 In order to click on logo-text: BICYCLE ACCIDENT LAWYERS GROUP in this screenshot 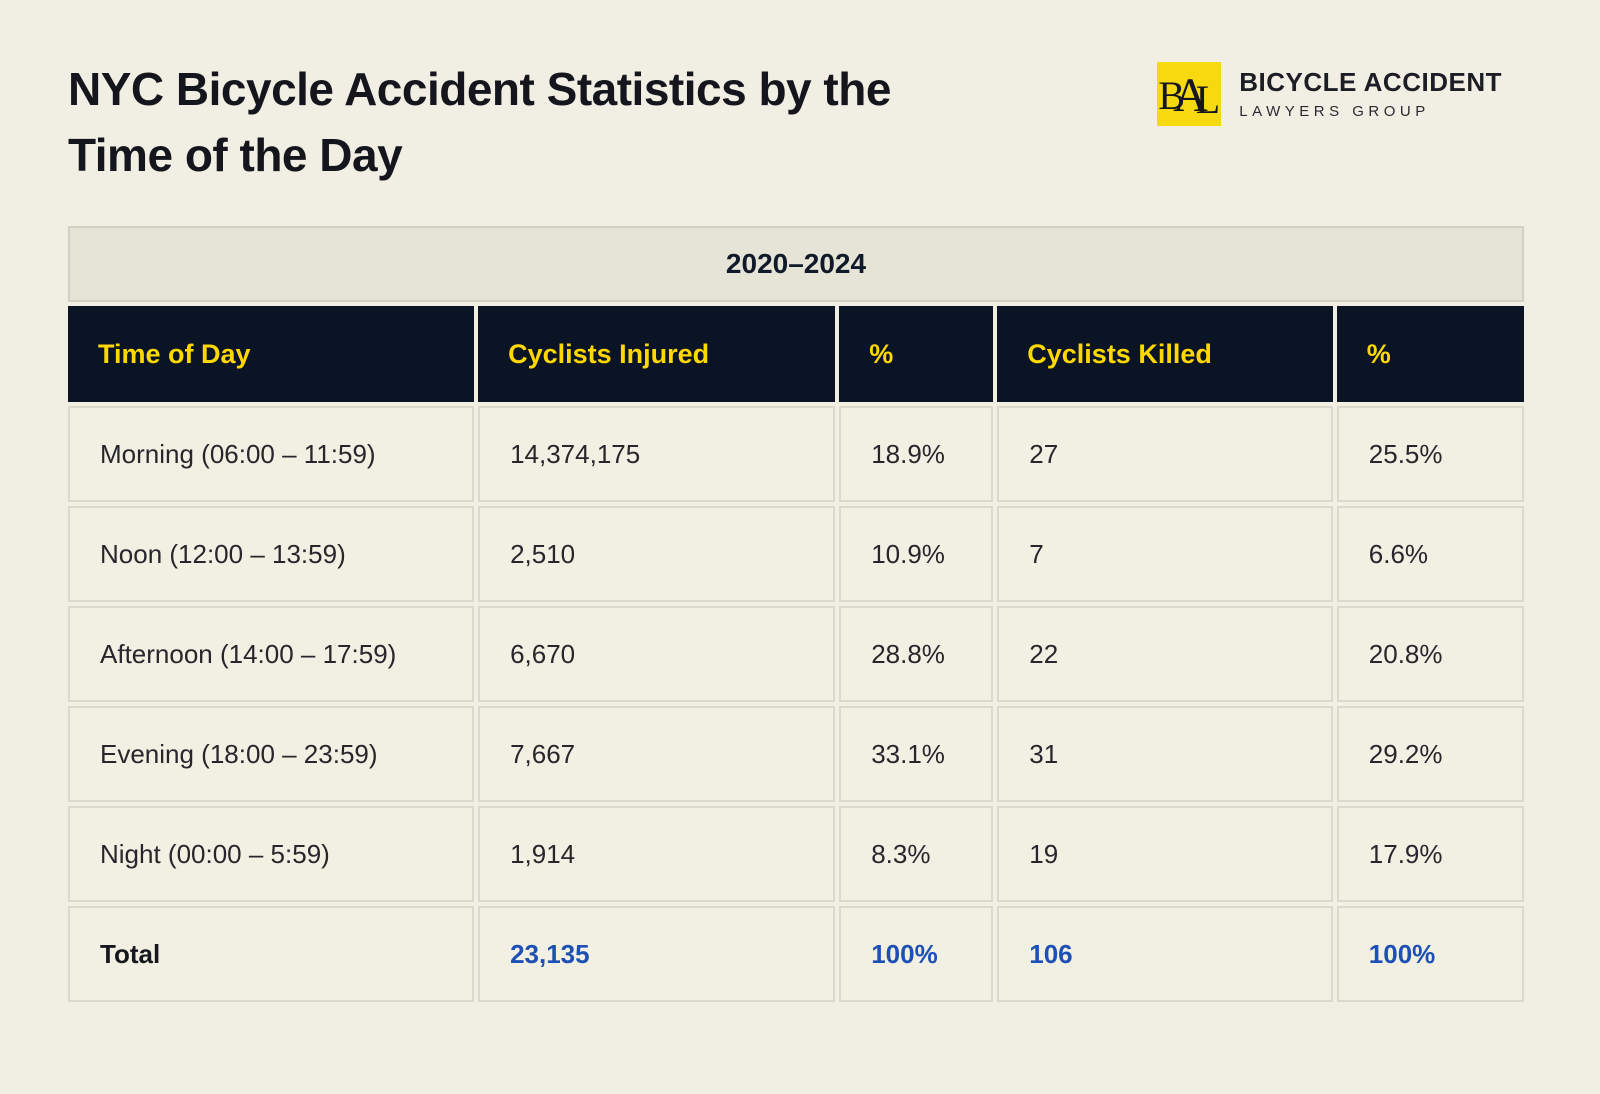, I will do `click(1370, 94)`.